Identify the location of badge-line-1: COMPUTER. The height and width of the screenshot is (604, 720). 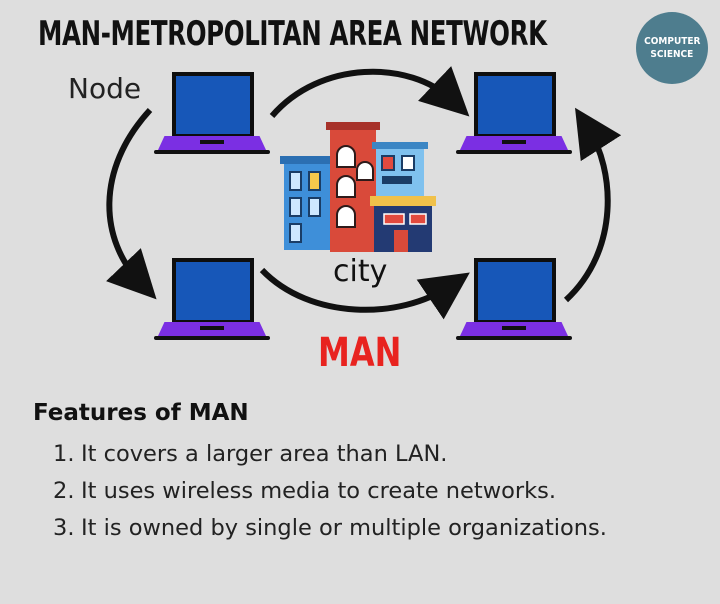
(672, 41).